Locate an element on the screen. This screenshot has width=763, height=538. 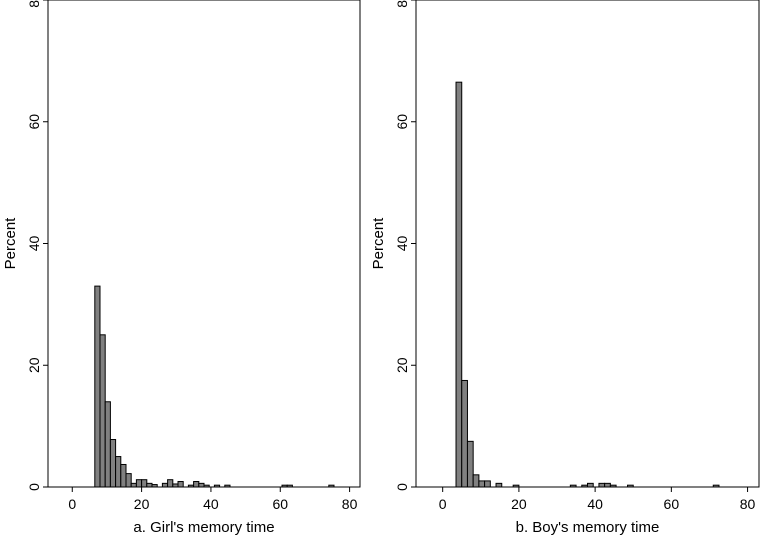
x-axis-title-b-boy-s-memory-time: b. Boy's memory time is located at coordinates (588, 527).